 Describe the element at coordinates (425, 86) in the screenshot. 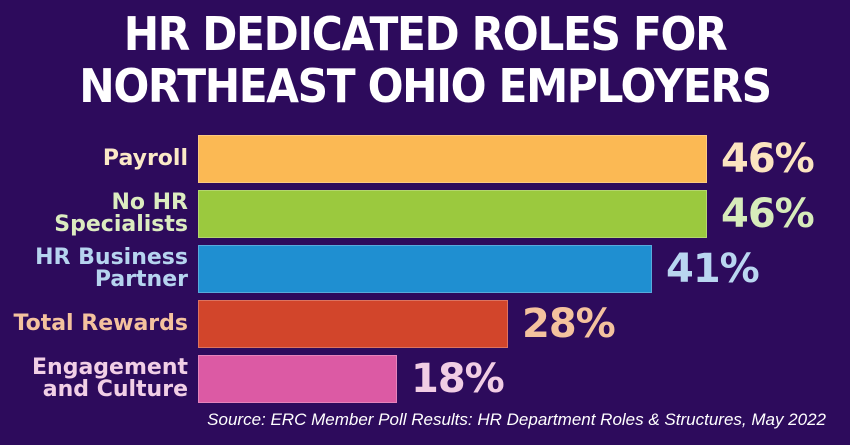

I see `title-line-2: NORTHEAST OHIO EMPLOYERS` at that location.